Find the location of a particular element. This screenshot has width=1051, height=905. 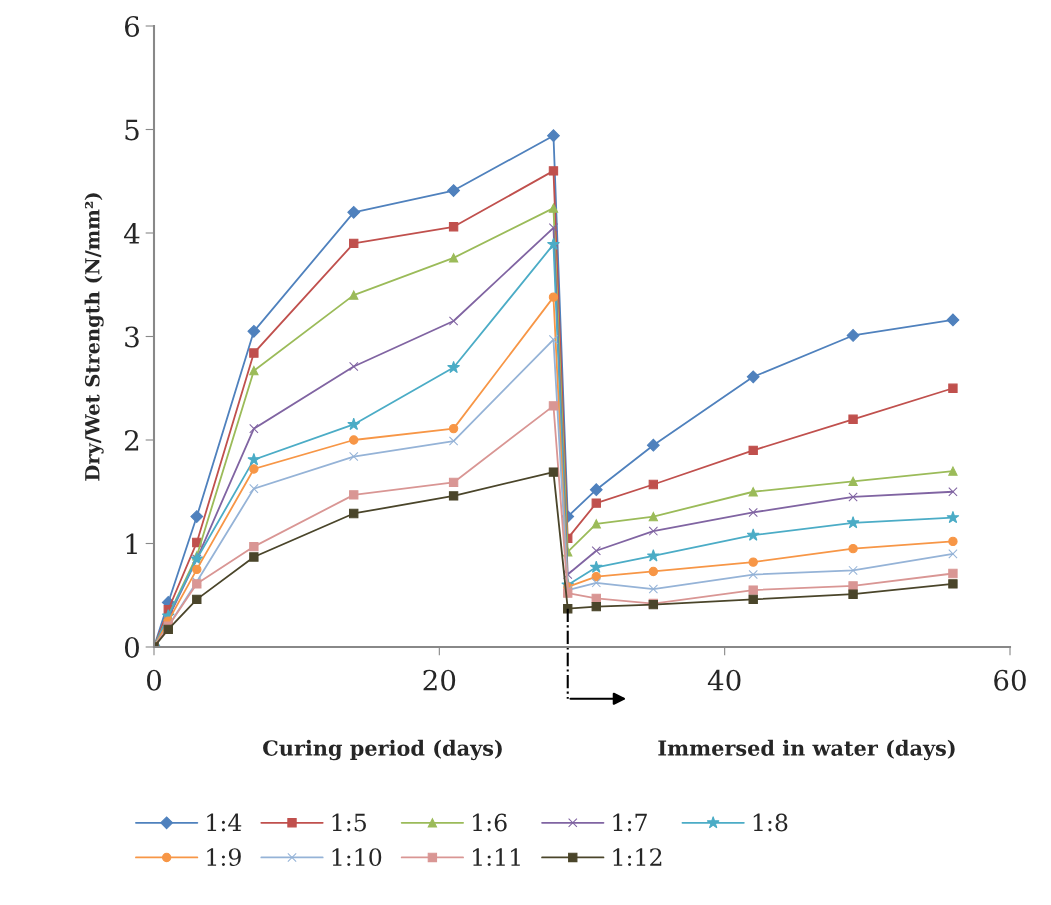

x-tick-label: 40 is located at coordinates (724, 680).